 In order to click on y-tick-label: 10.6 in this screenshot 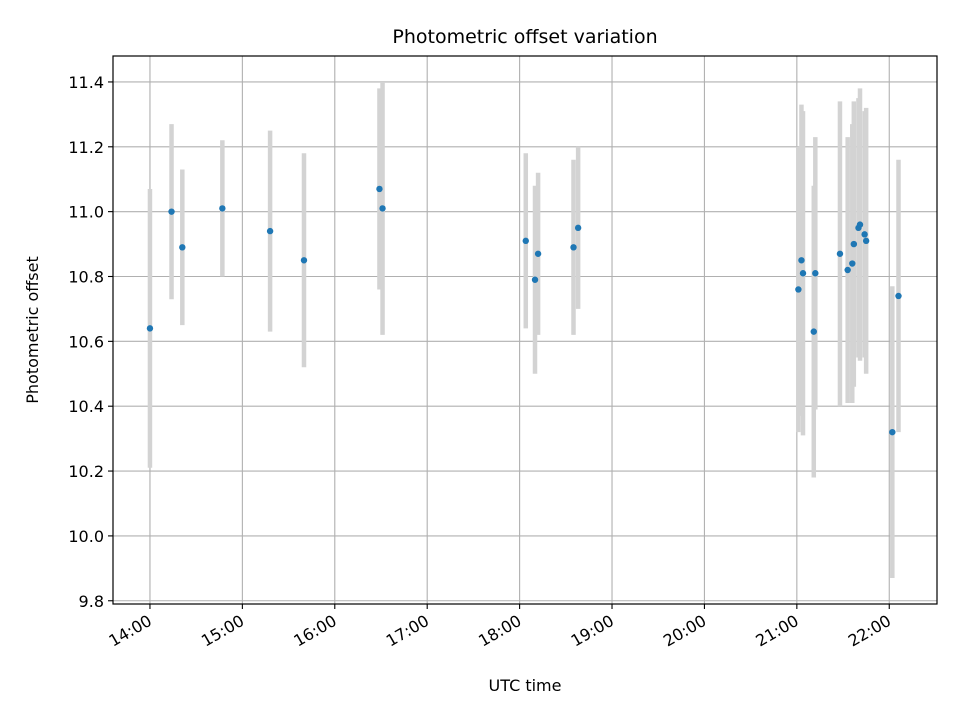, I will do `click(86, 341)`.